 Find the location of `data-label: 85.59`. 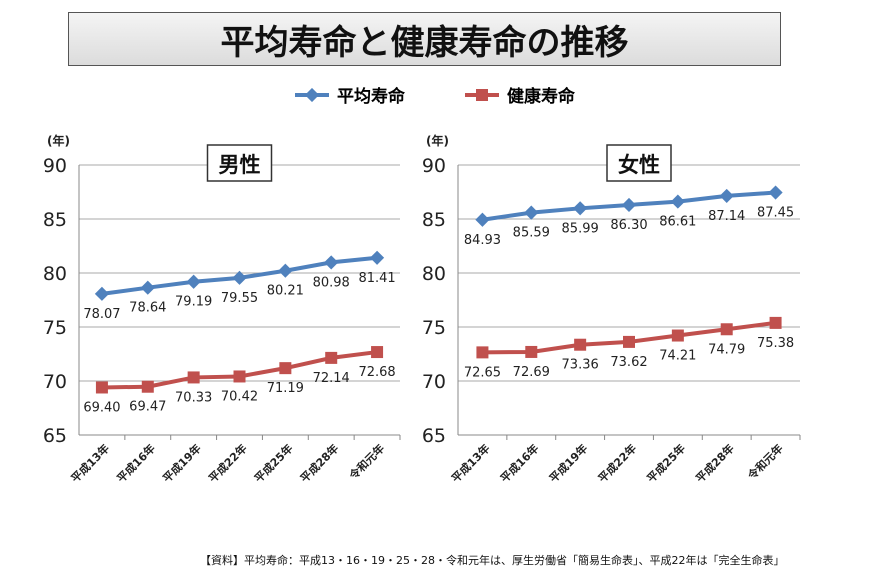

data-label: 85.59 is located at coordinates (531, 233).